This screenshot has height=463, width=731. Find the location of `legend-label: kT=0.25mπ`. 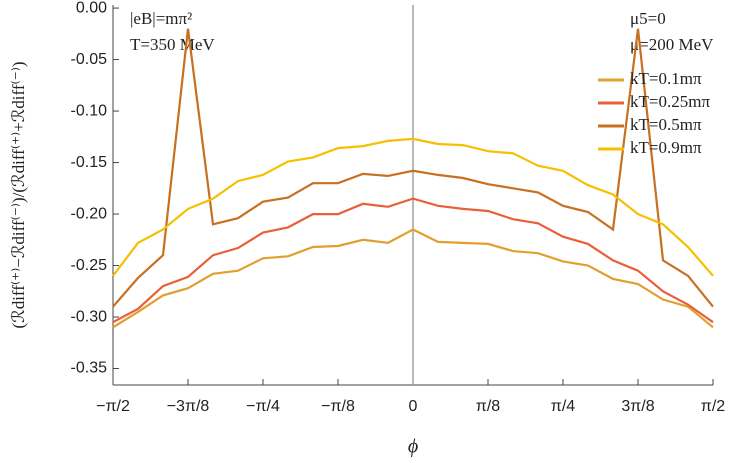

legend-label: kT=0.25mπ is located at coordinates (670, 101).